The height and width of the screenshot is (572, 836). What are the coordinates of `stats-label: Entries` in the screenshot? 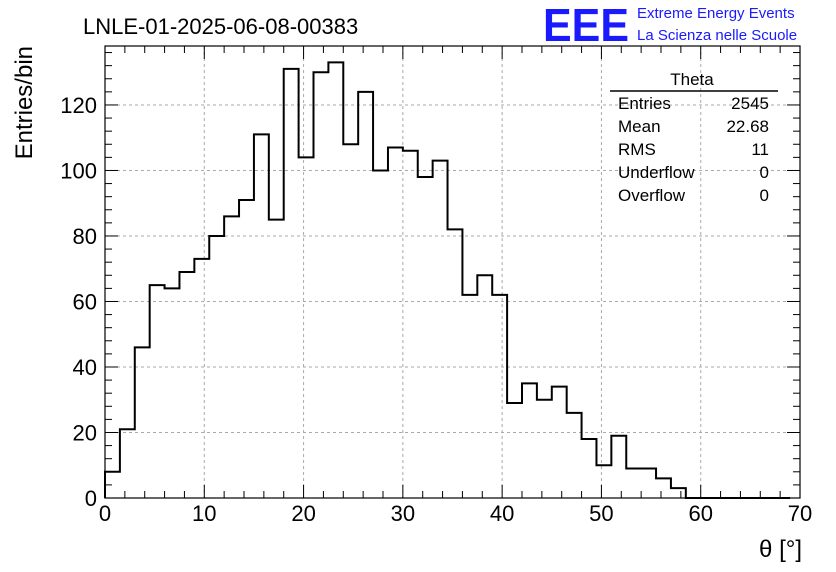 It's located at (644, 103).